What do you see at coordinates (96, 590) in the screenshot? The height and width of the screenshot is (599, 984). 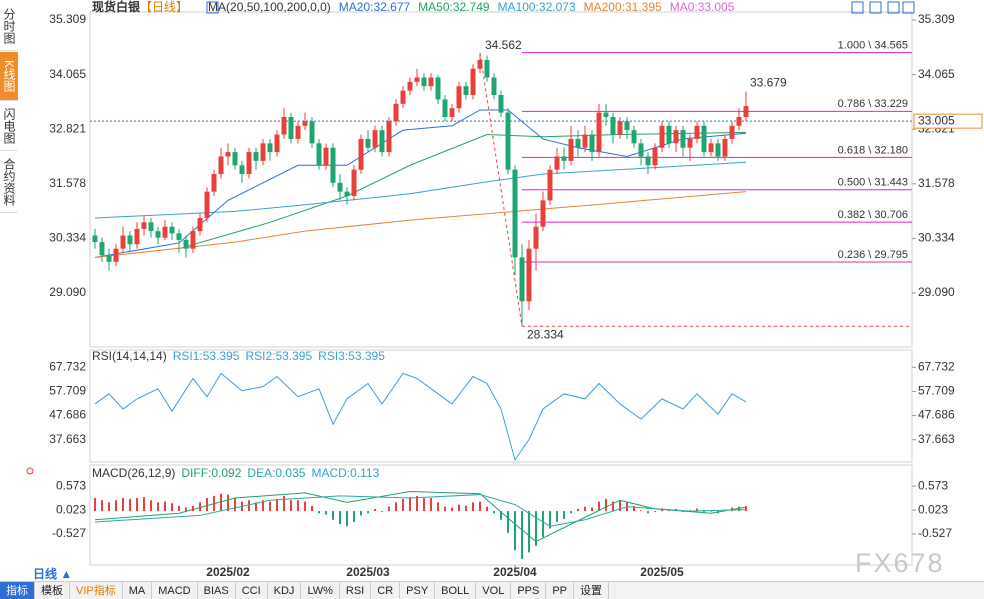 I see `toolbar-item: VIP指标` at bounding box center [96, 590].